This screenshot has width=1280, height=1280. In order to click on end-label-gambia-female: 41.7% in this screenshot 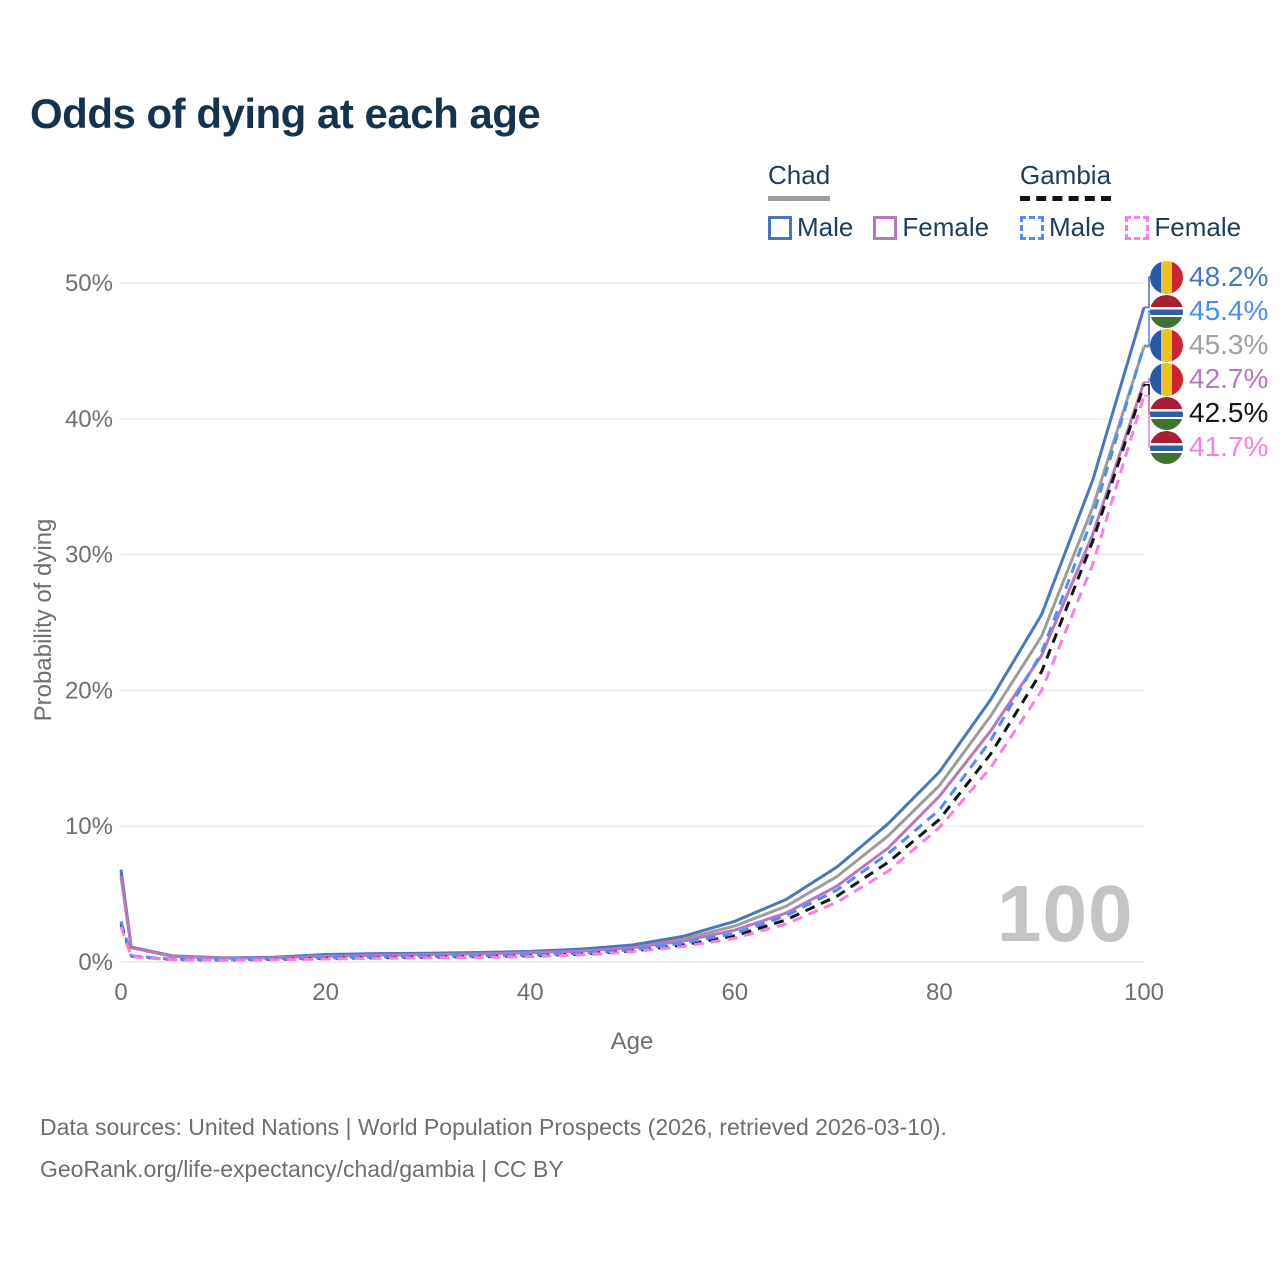, I will do `click(1209, 447)`.